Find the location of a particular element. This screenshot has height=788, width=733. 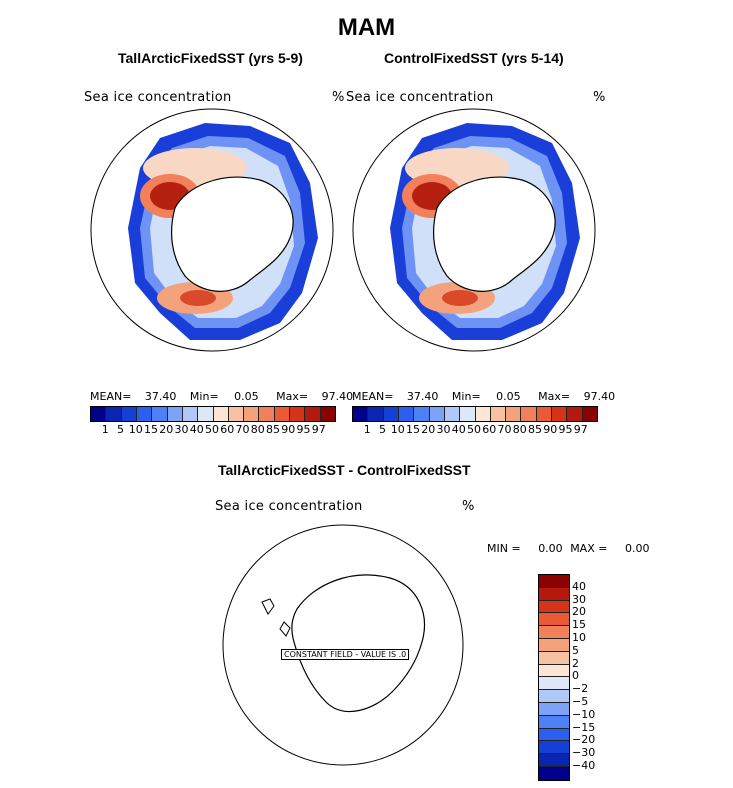

antarctica-outline-diff is located at coordinates (358, 643).